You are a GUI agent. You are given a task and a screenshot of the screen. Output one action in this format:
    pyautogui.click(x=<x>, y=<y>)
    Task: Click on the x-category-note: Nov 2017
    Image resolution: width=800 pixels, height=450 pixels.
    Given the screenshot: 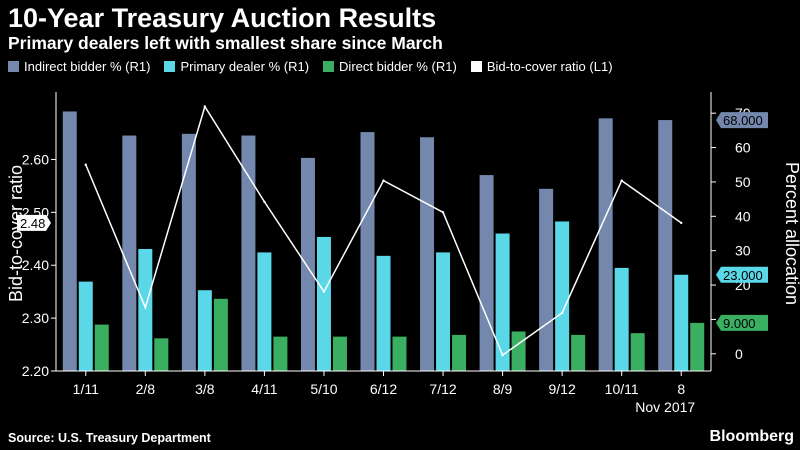 What is the action you would take?
    pyautogui.click(x=665, y=407)
    